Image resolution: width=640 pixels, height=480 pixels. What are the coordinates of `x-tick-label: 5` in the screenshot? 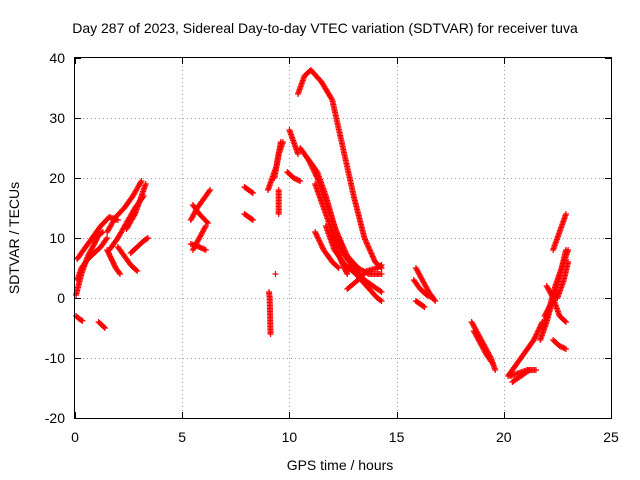 It's located at (182, 437).